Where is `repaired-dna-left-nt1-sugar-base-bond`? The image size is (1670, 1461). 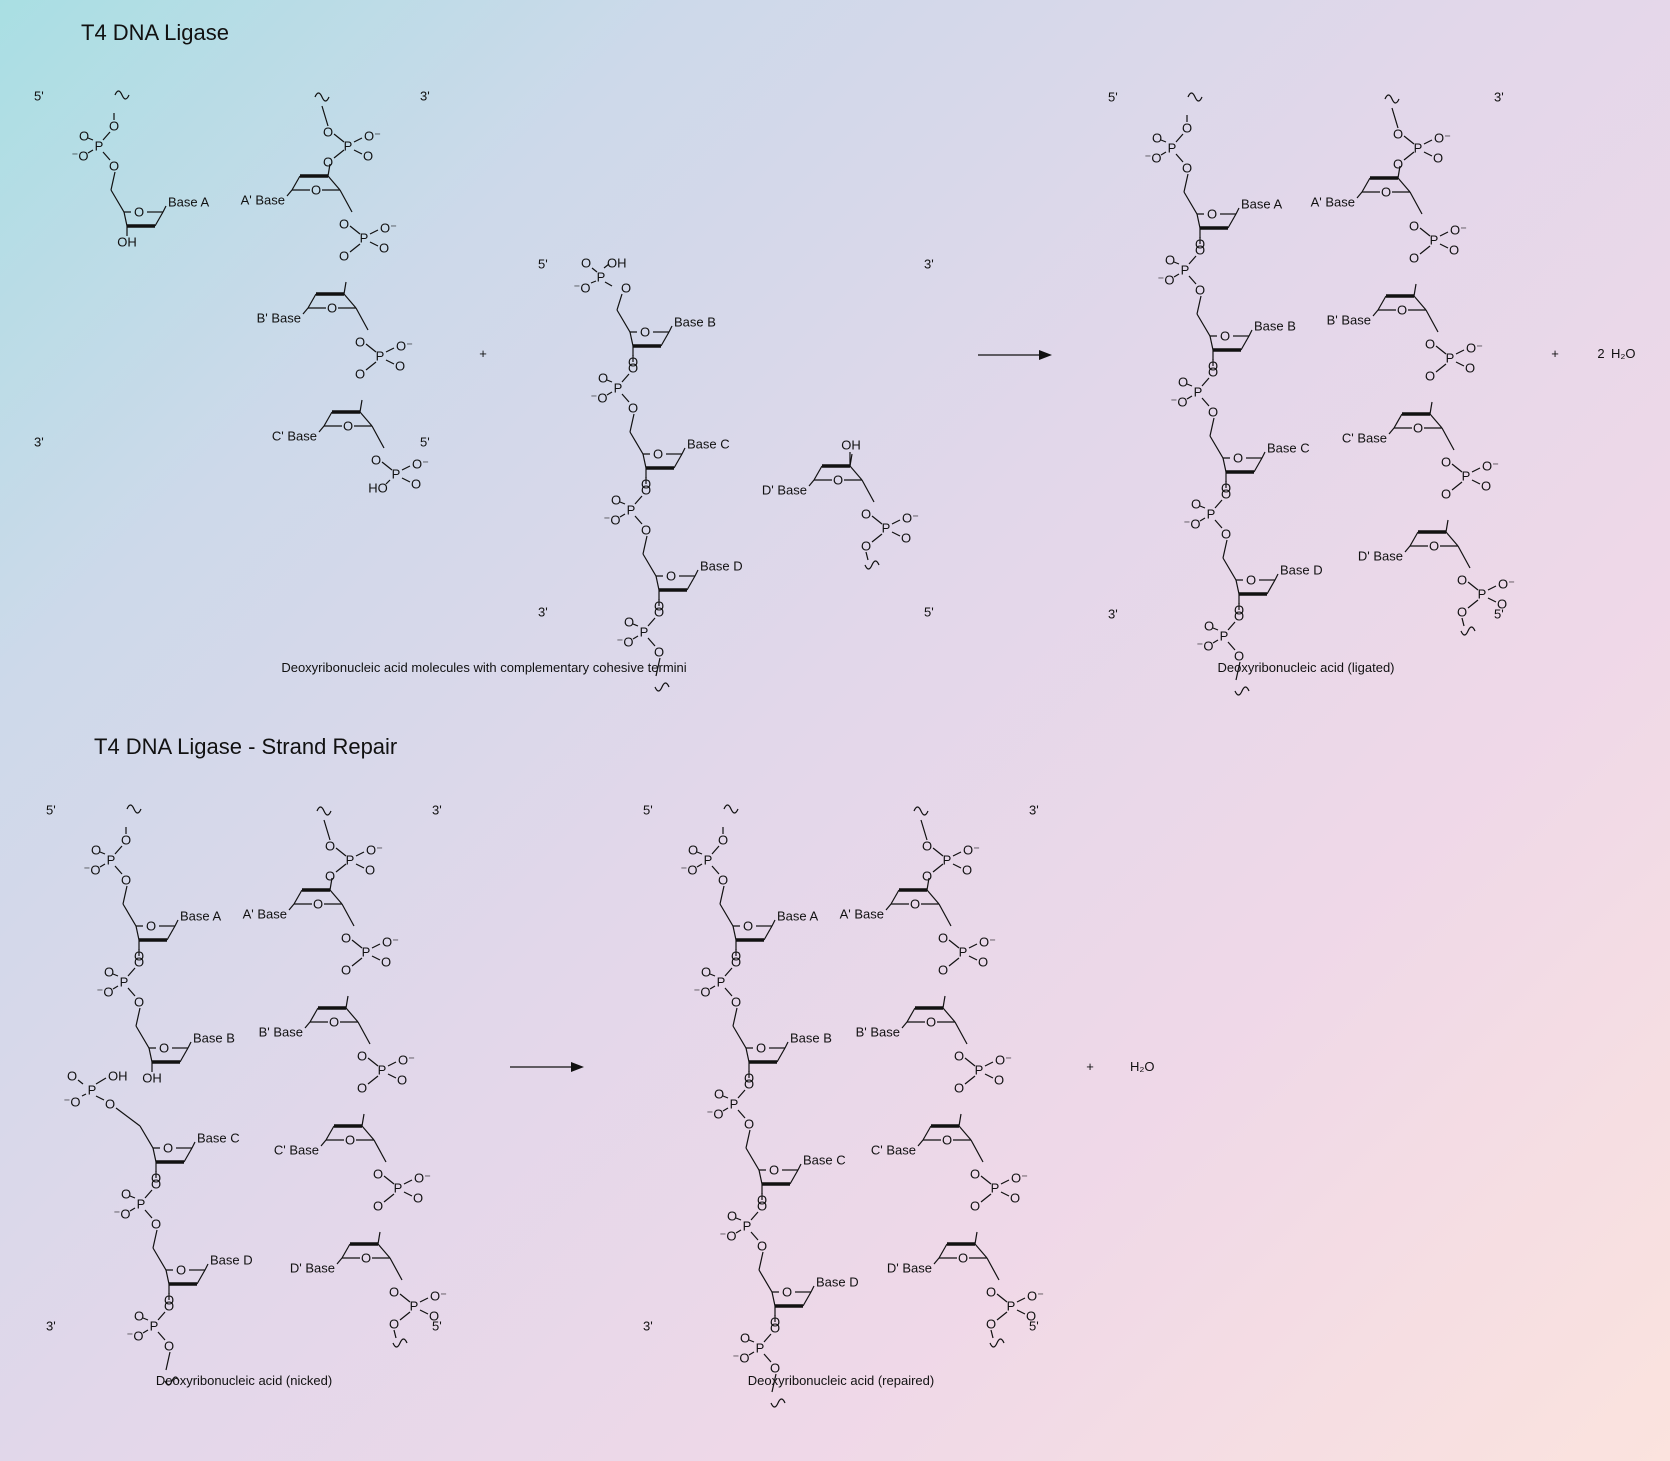 repaired-dna-left-nt1-sugar-base-bond is located at coordinates (773, 923).